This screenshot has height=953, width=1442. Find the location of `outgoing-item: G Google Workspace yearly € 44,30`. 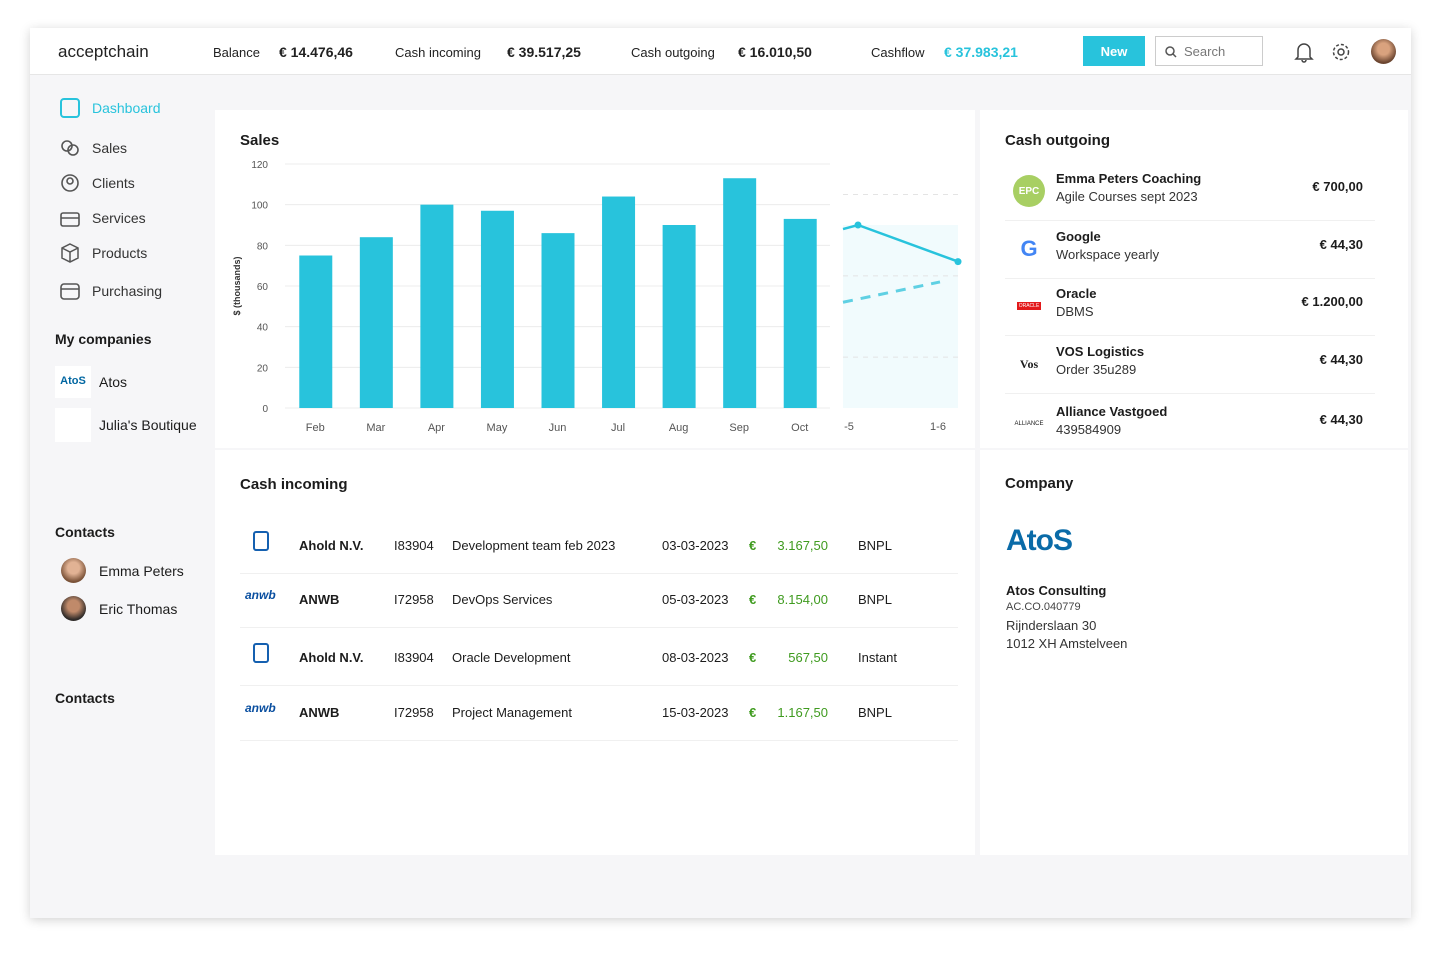

outgoing-item: G Google Workspace yearly € 44,30 is located at coordinates (1190, 251).